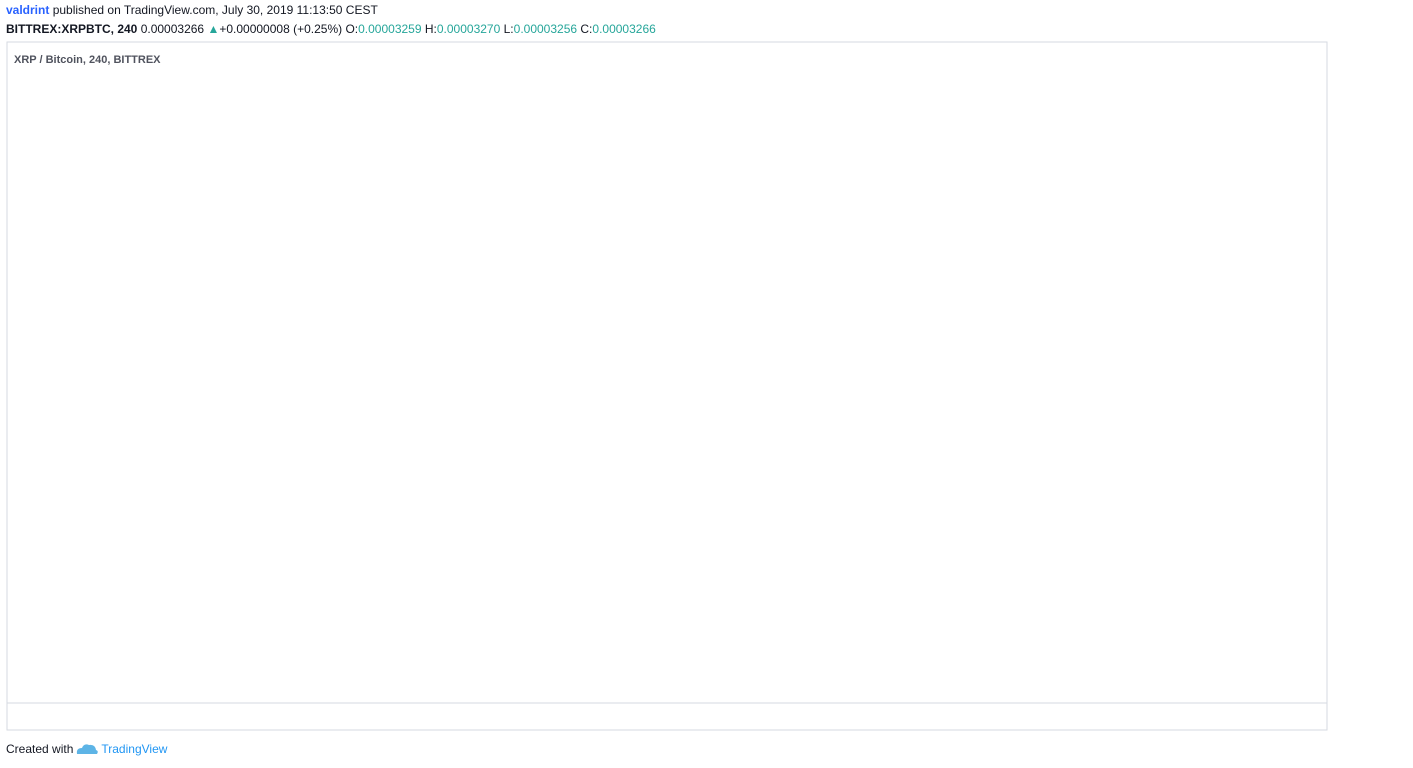 The height and width of the screenshot is (768, 1413). I want to click on c-label: C:, so click(586, 29).